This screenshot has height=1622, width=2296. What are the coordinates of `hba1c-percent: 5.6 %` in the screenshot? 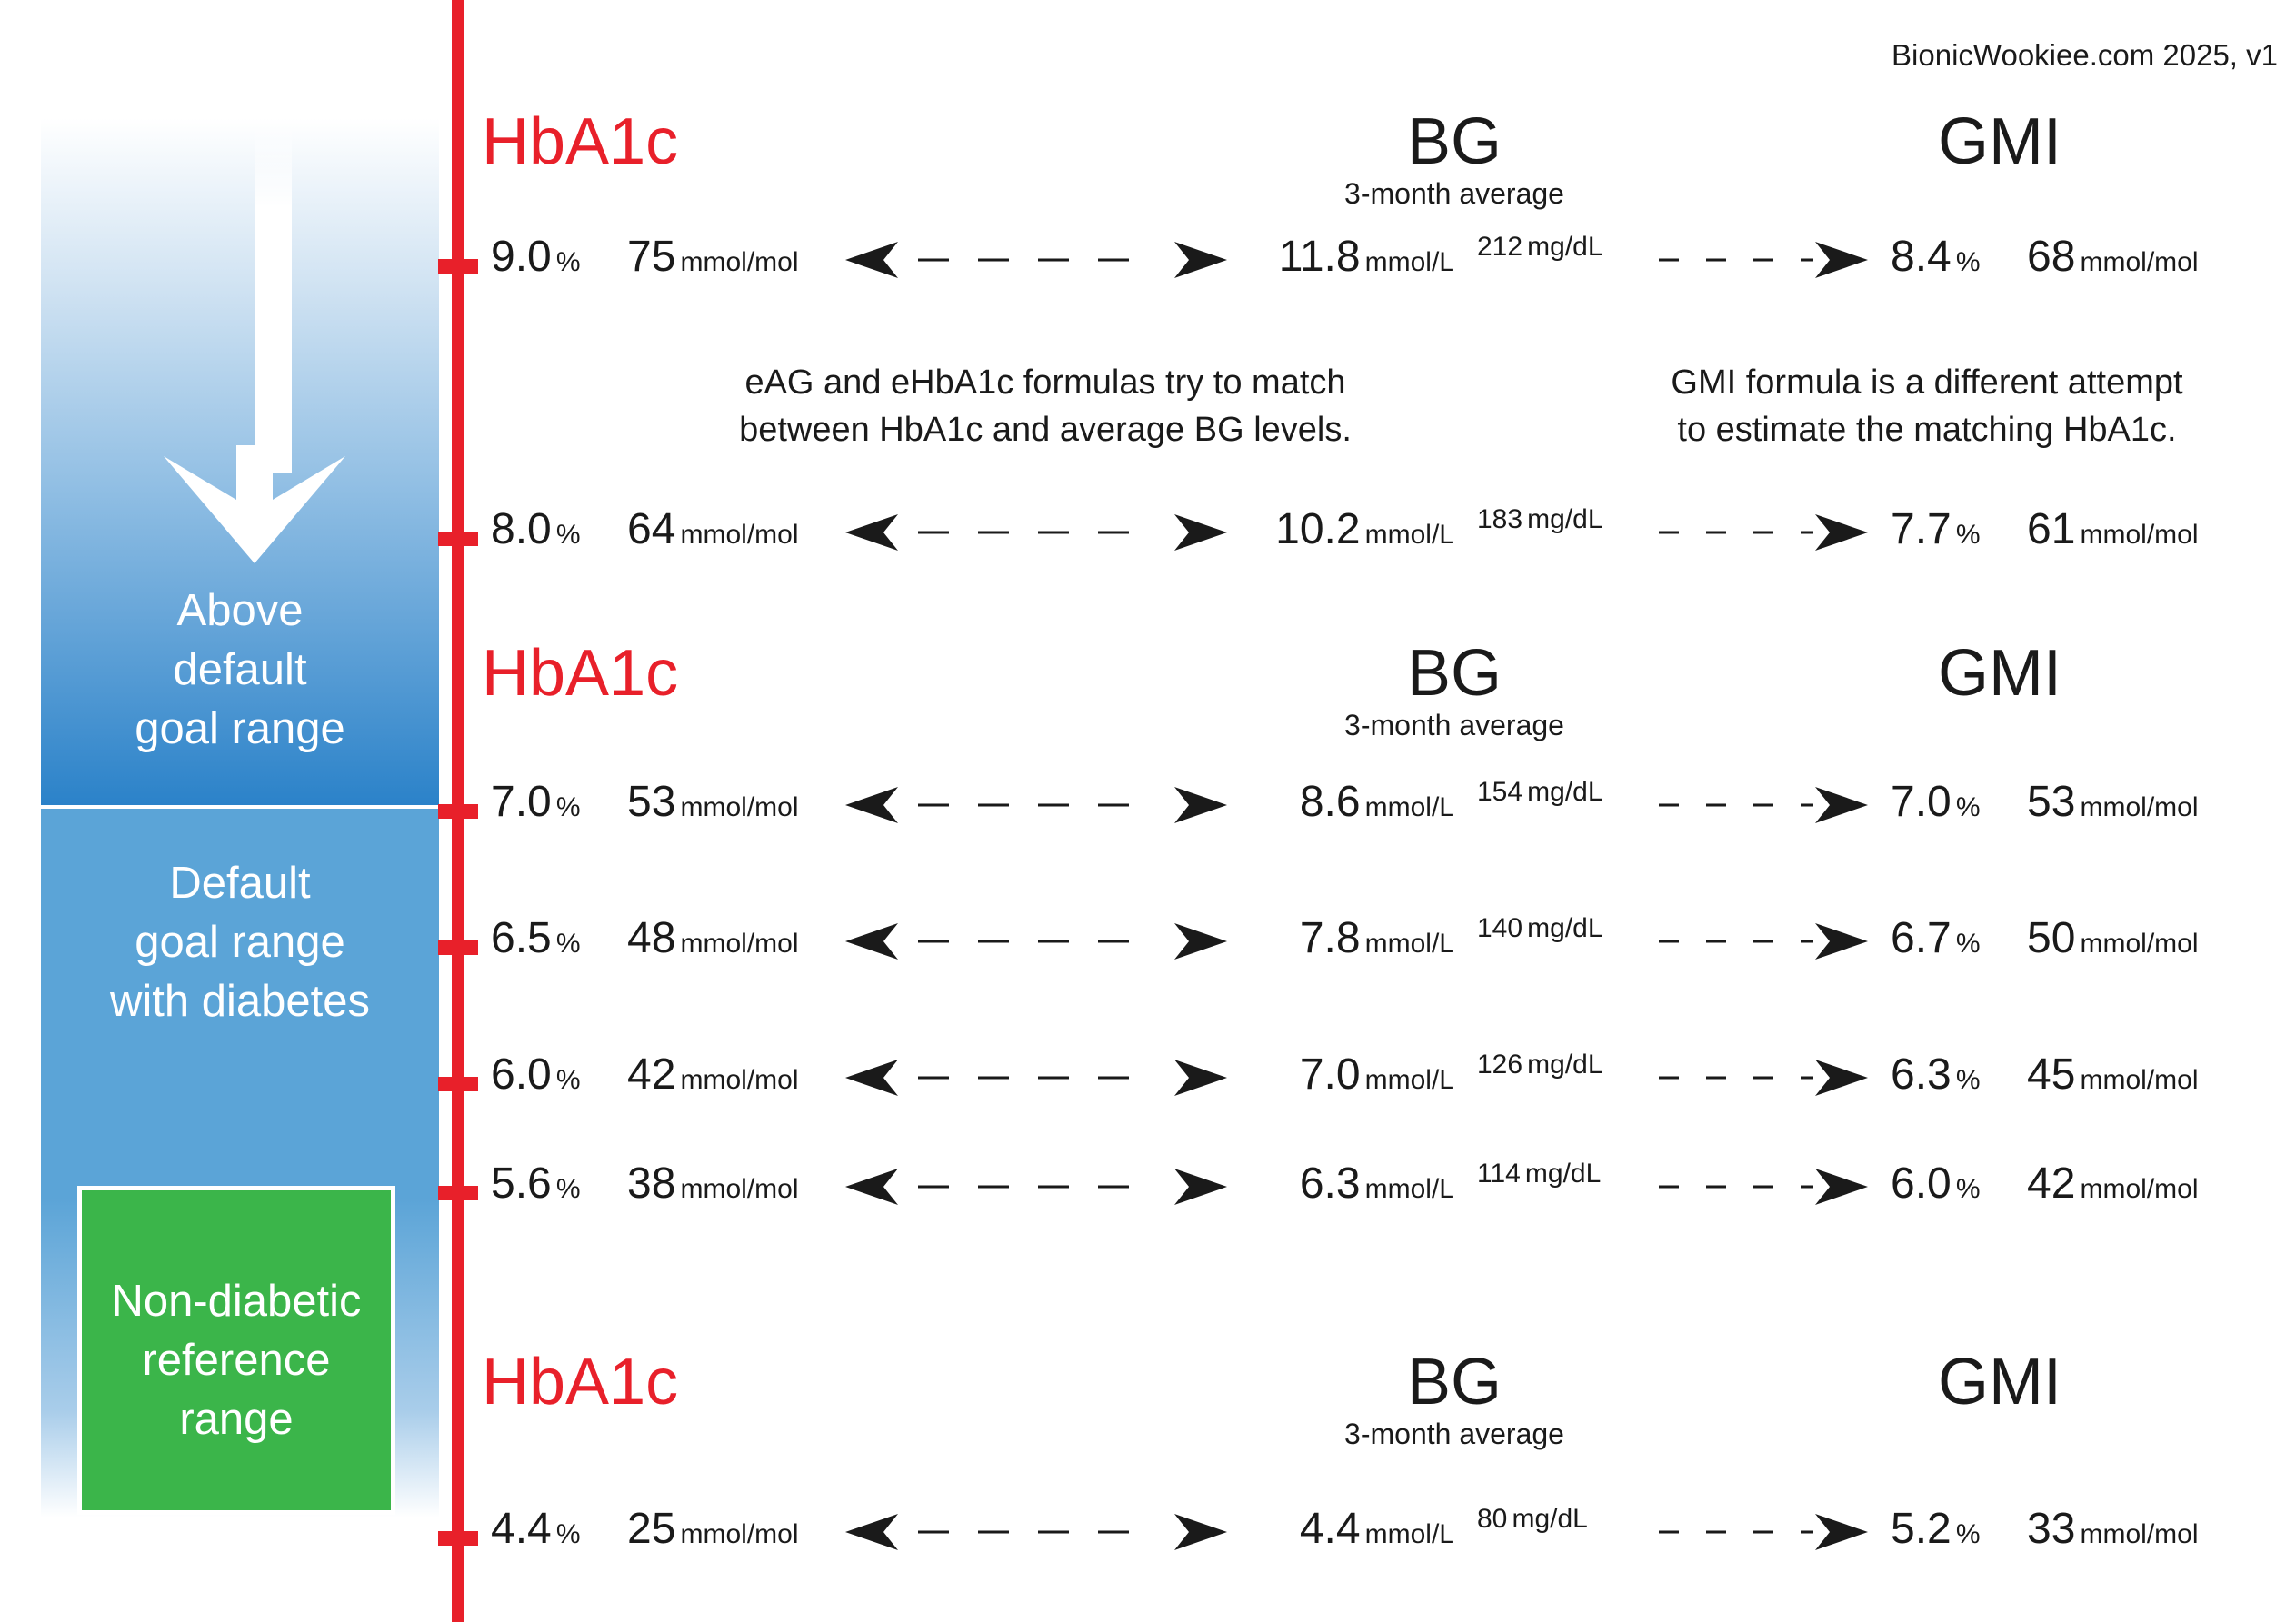 It's located at (536, 1183).